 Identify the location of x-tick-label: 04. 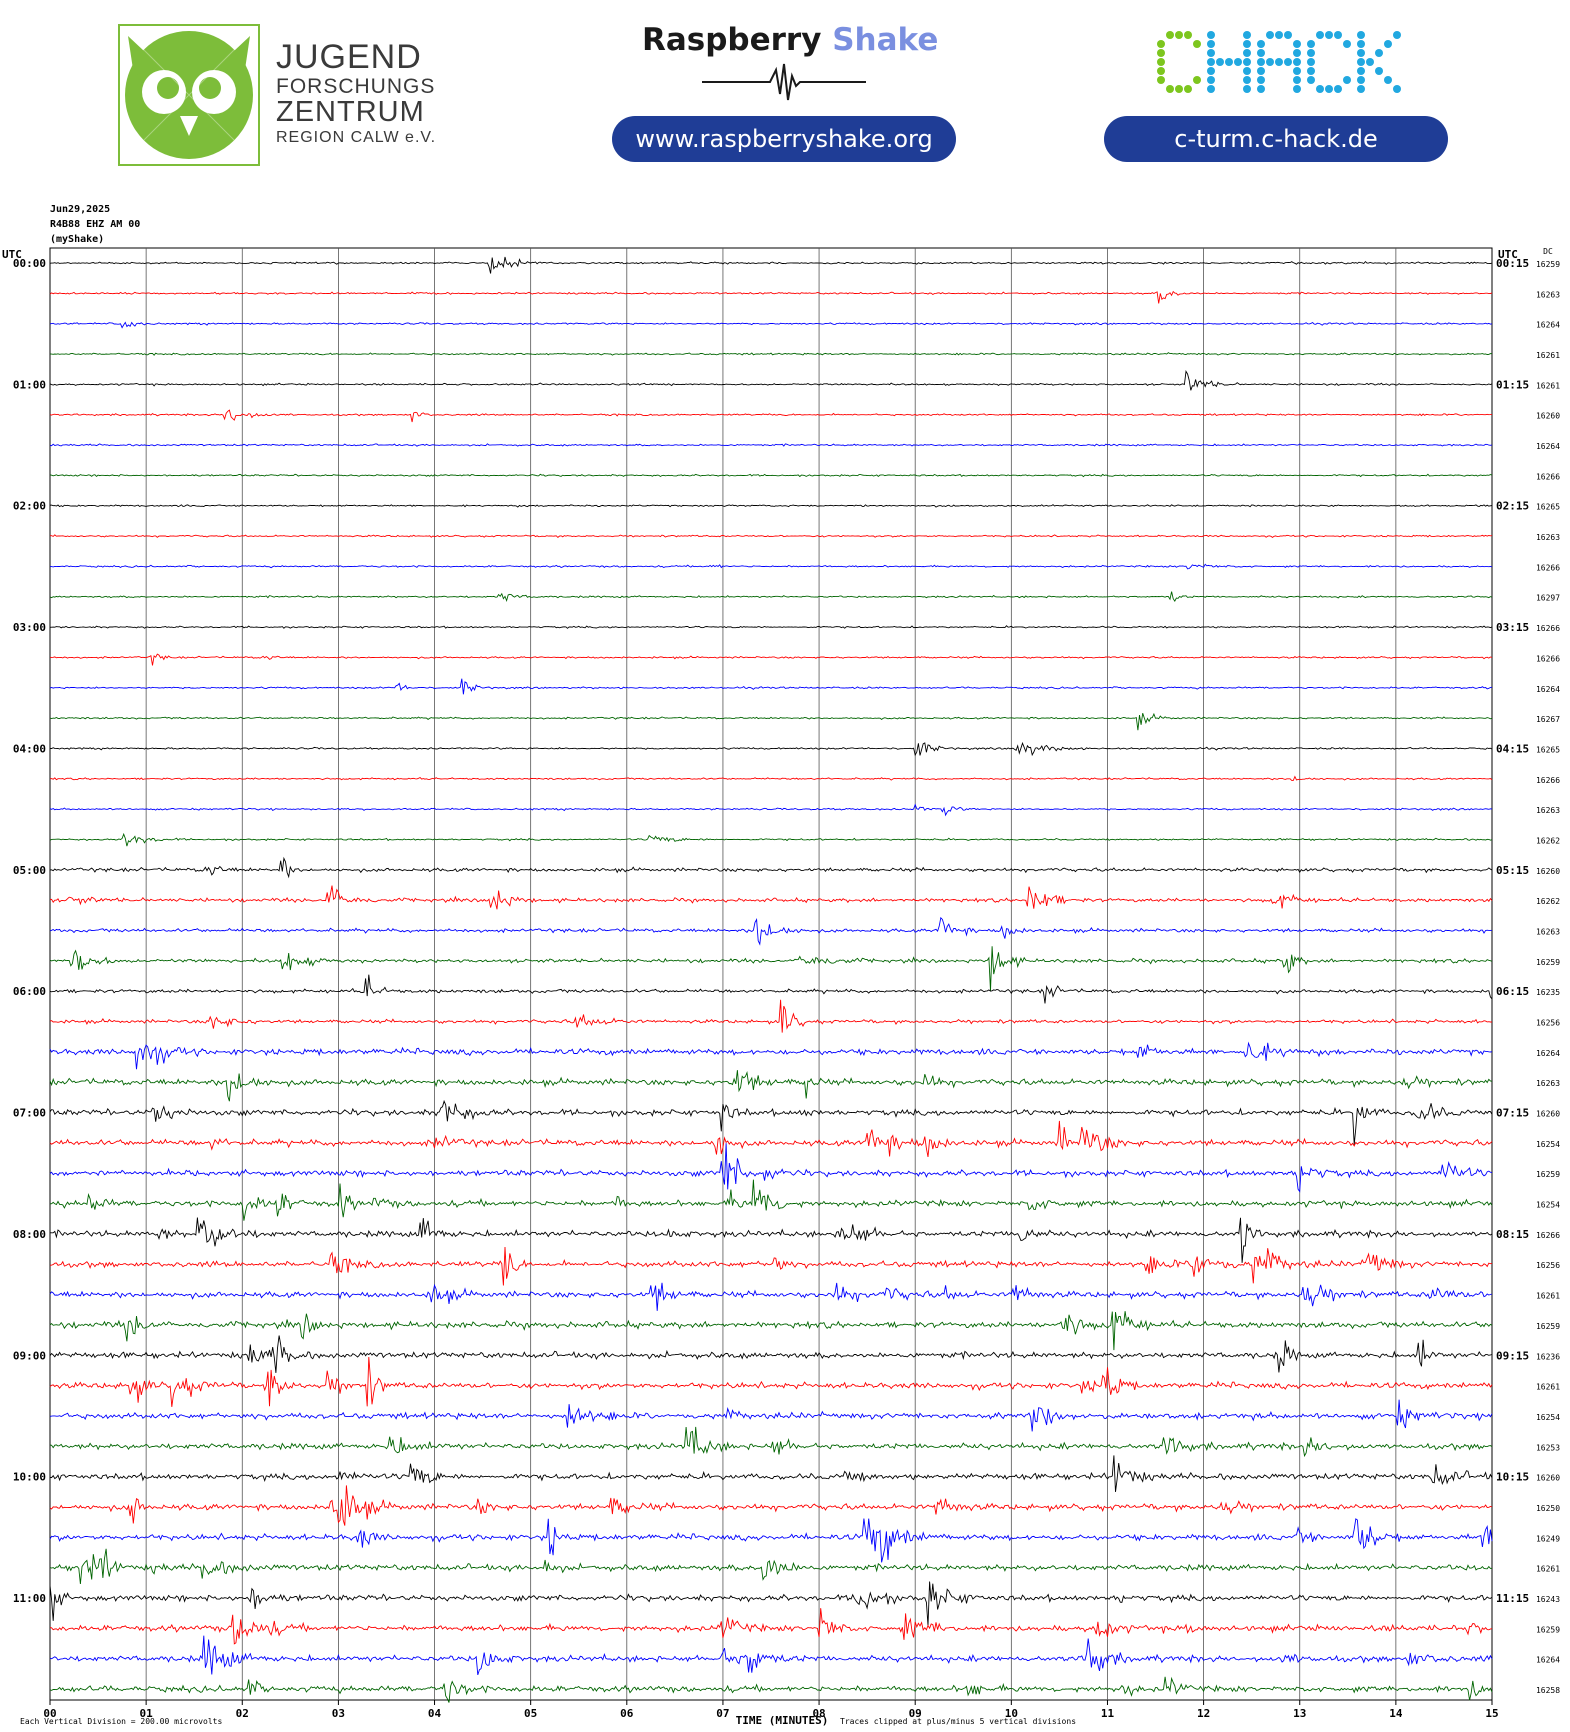
(435, 1713).